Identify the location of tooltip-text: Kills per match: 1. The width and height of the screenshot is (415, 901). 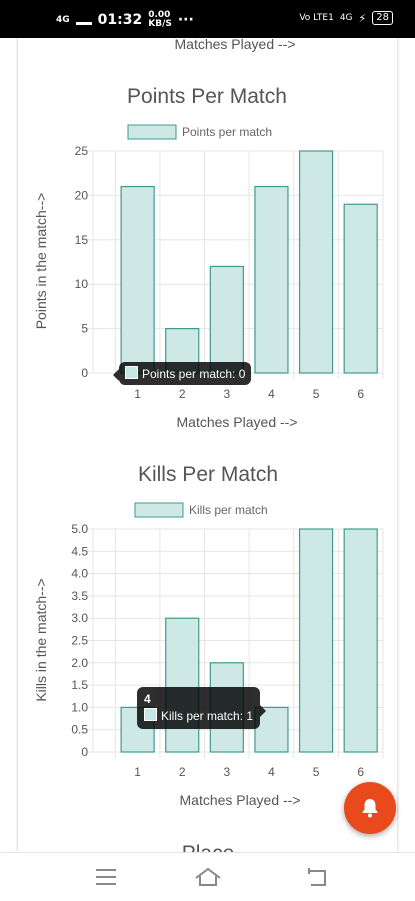
(207, 716).